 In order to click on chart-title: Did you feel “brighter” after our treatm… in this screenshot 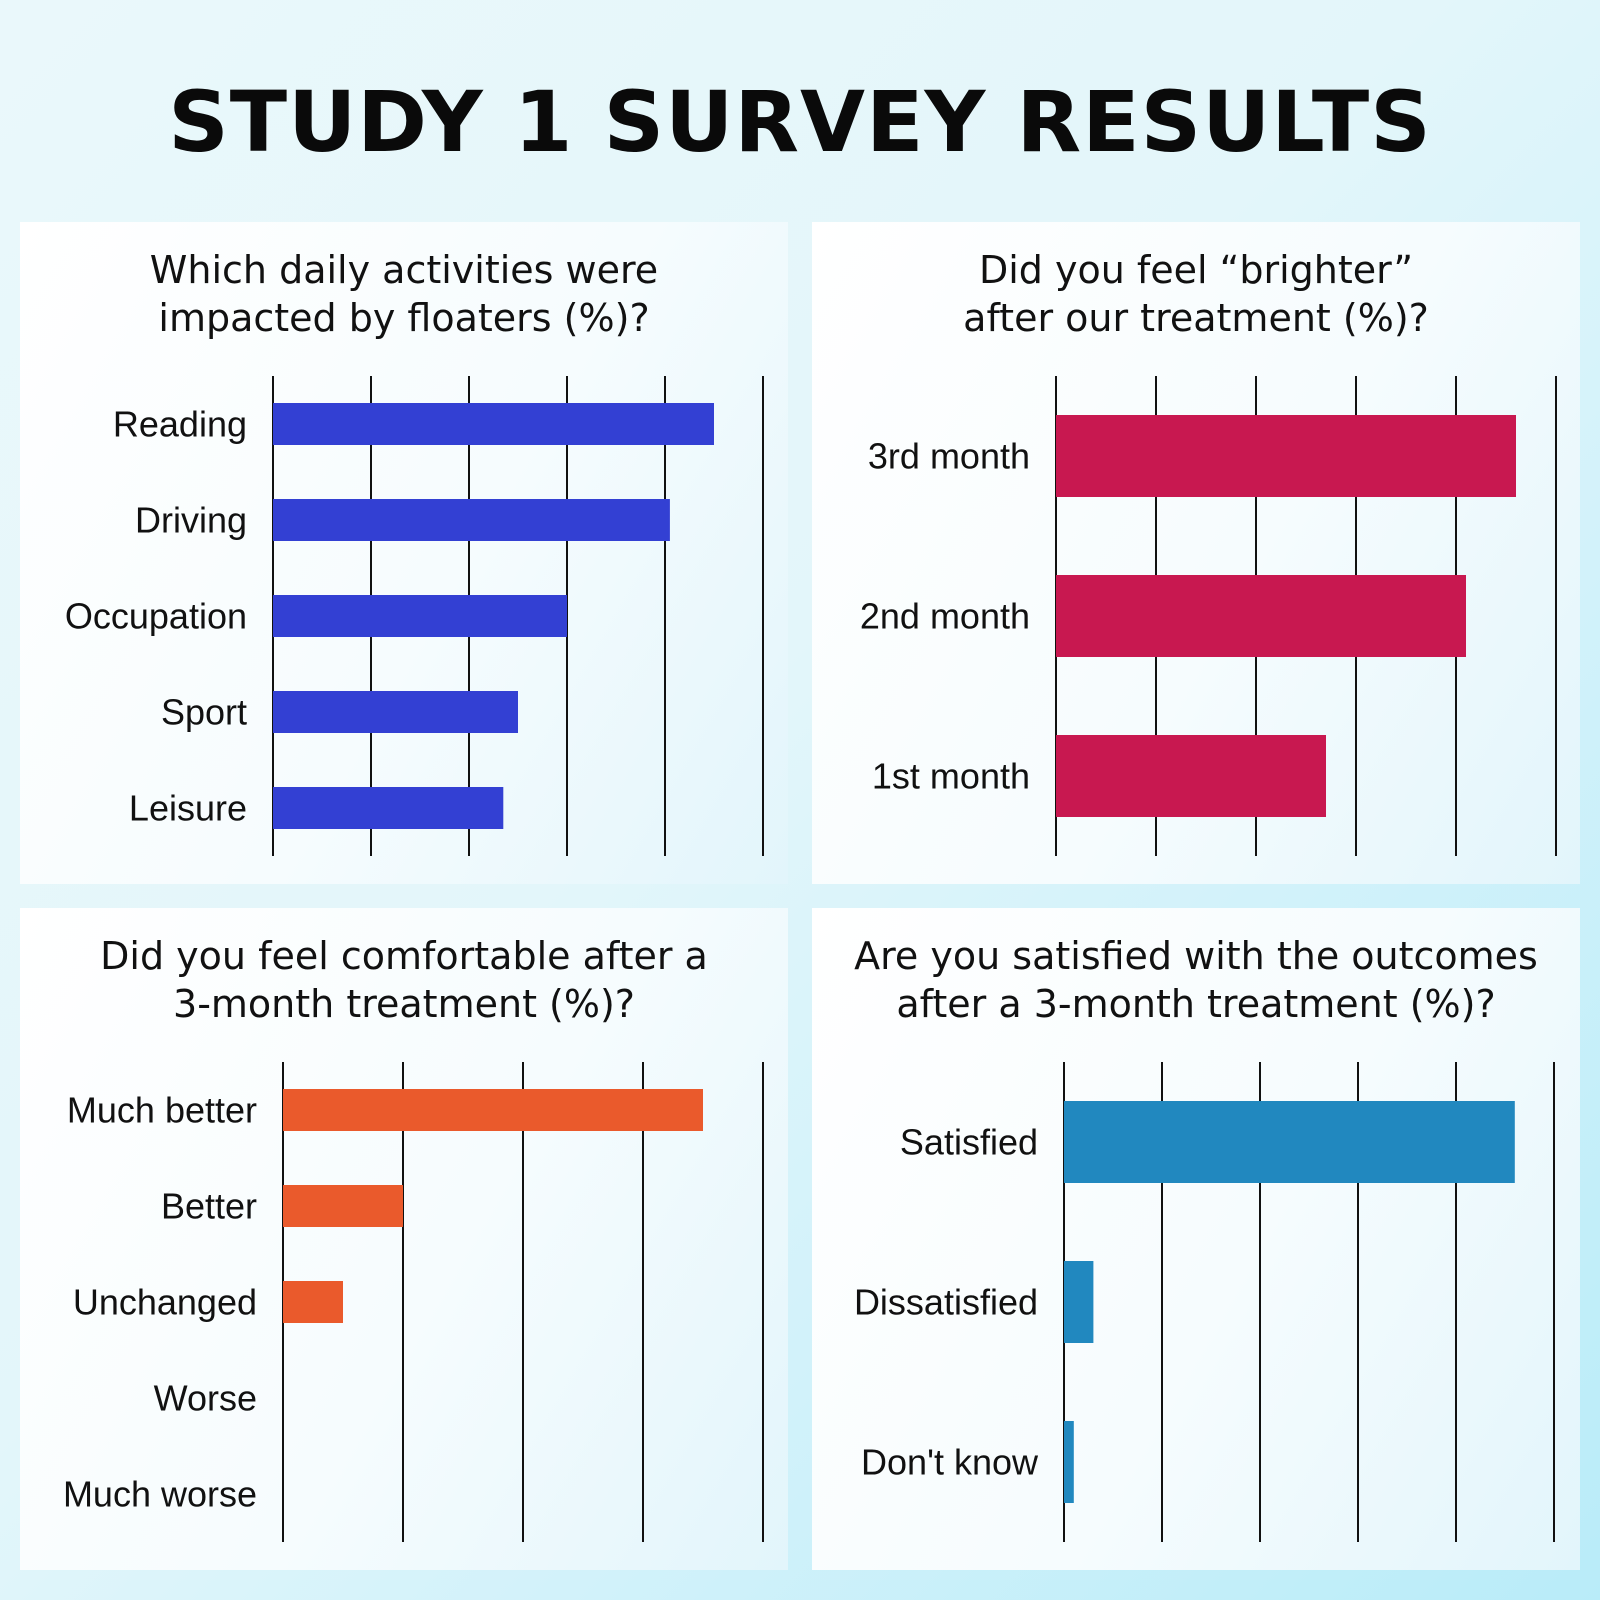, I will do `click(1196, 294)`.